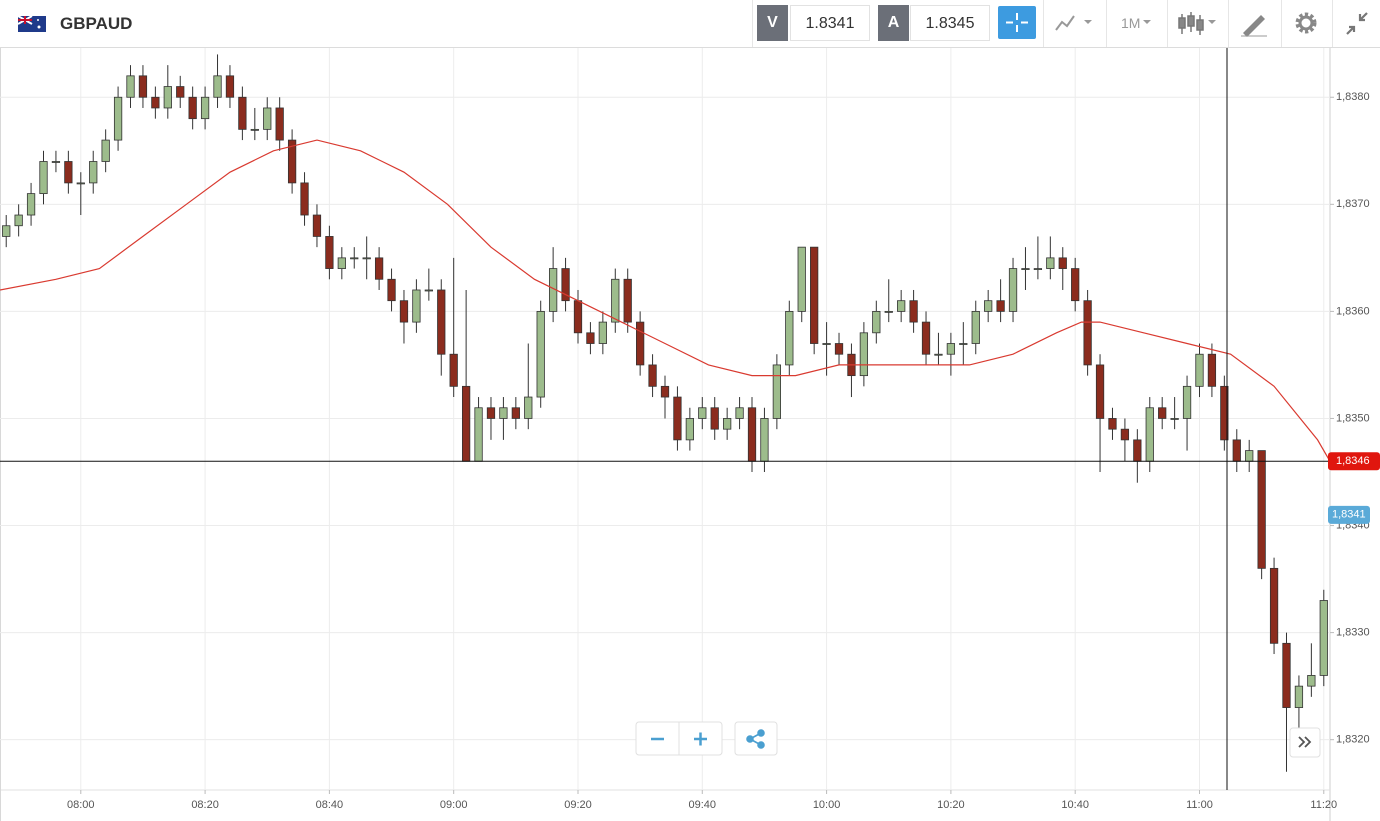 The height and width of the screenshot is (821, 1380). I want to click on last-price-tag, so click(1349, 514).